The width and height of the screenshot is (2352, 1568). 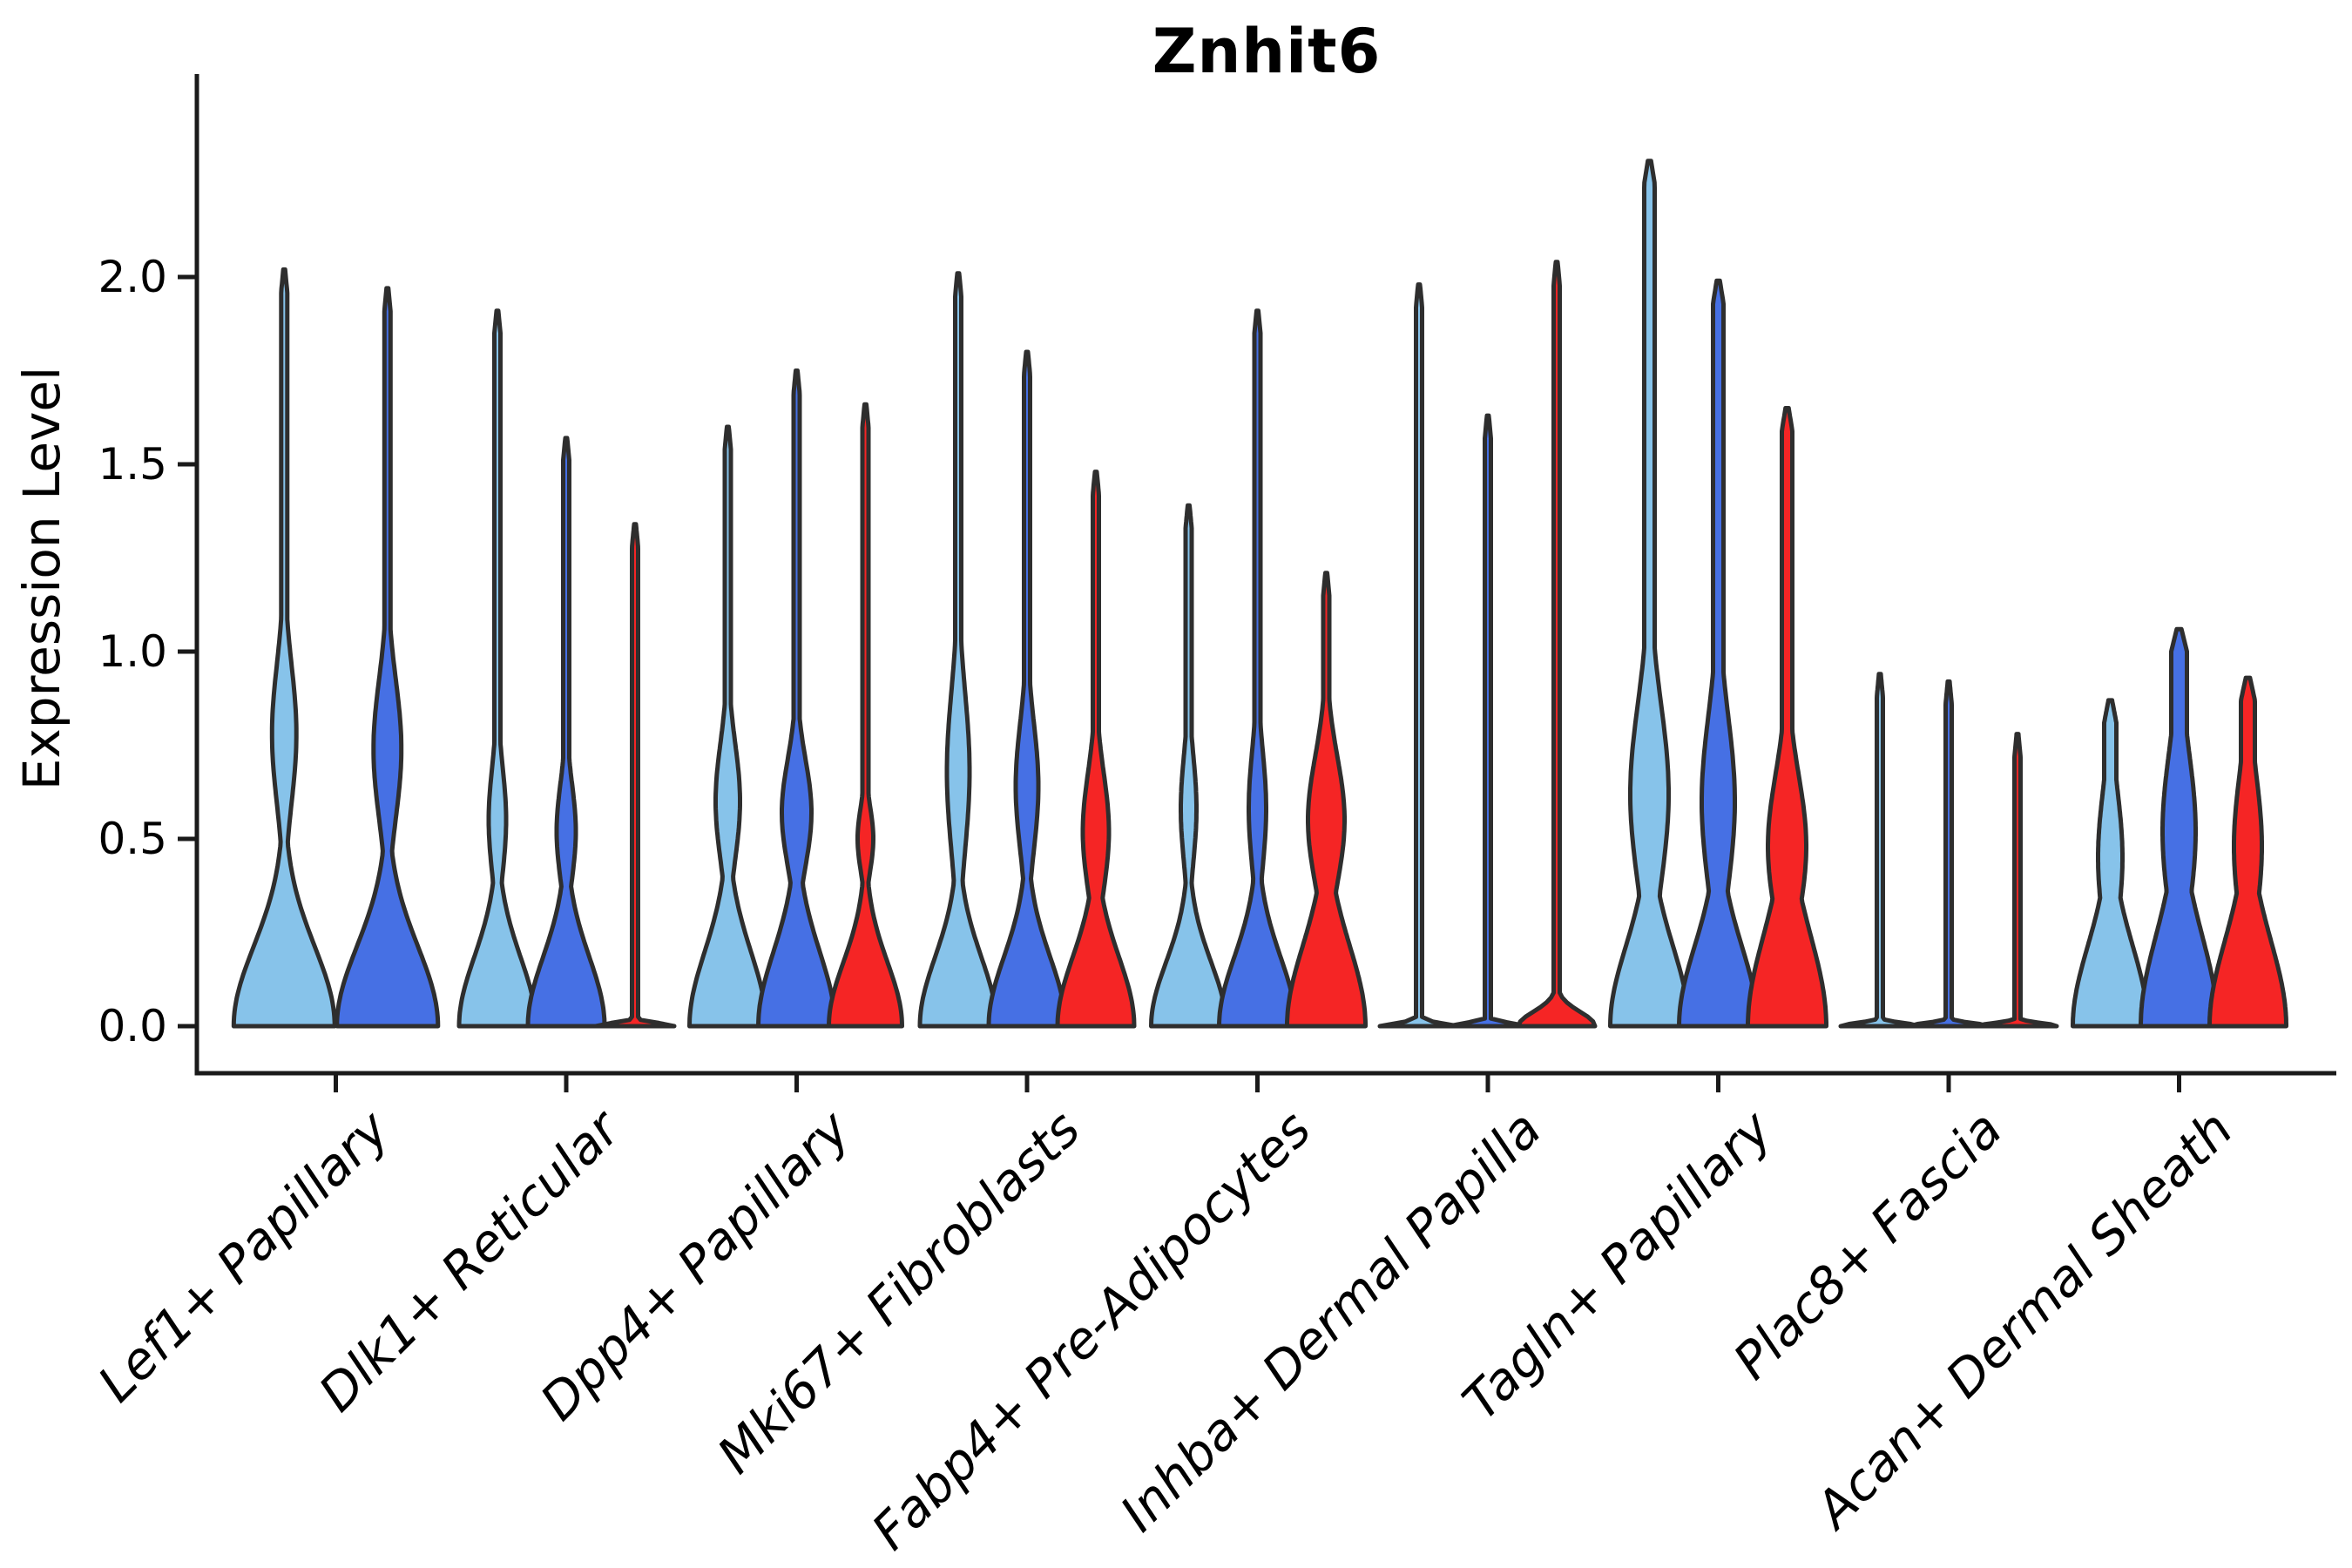 I want to click on plot-title: Znhit6, so click(x=1267, y=52).